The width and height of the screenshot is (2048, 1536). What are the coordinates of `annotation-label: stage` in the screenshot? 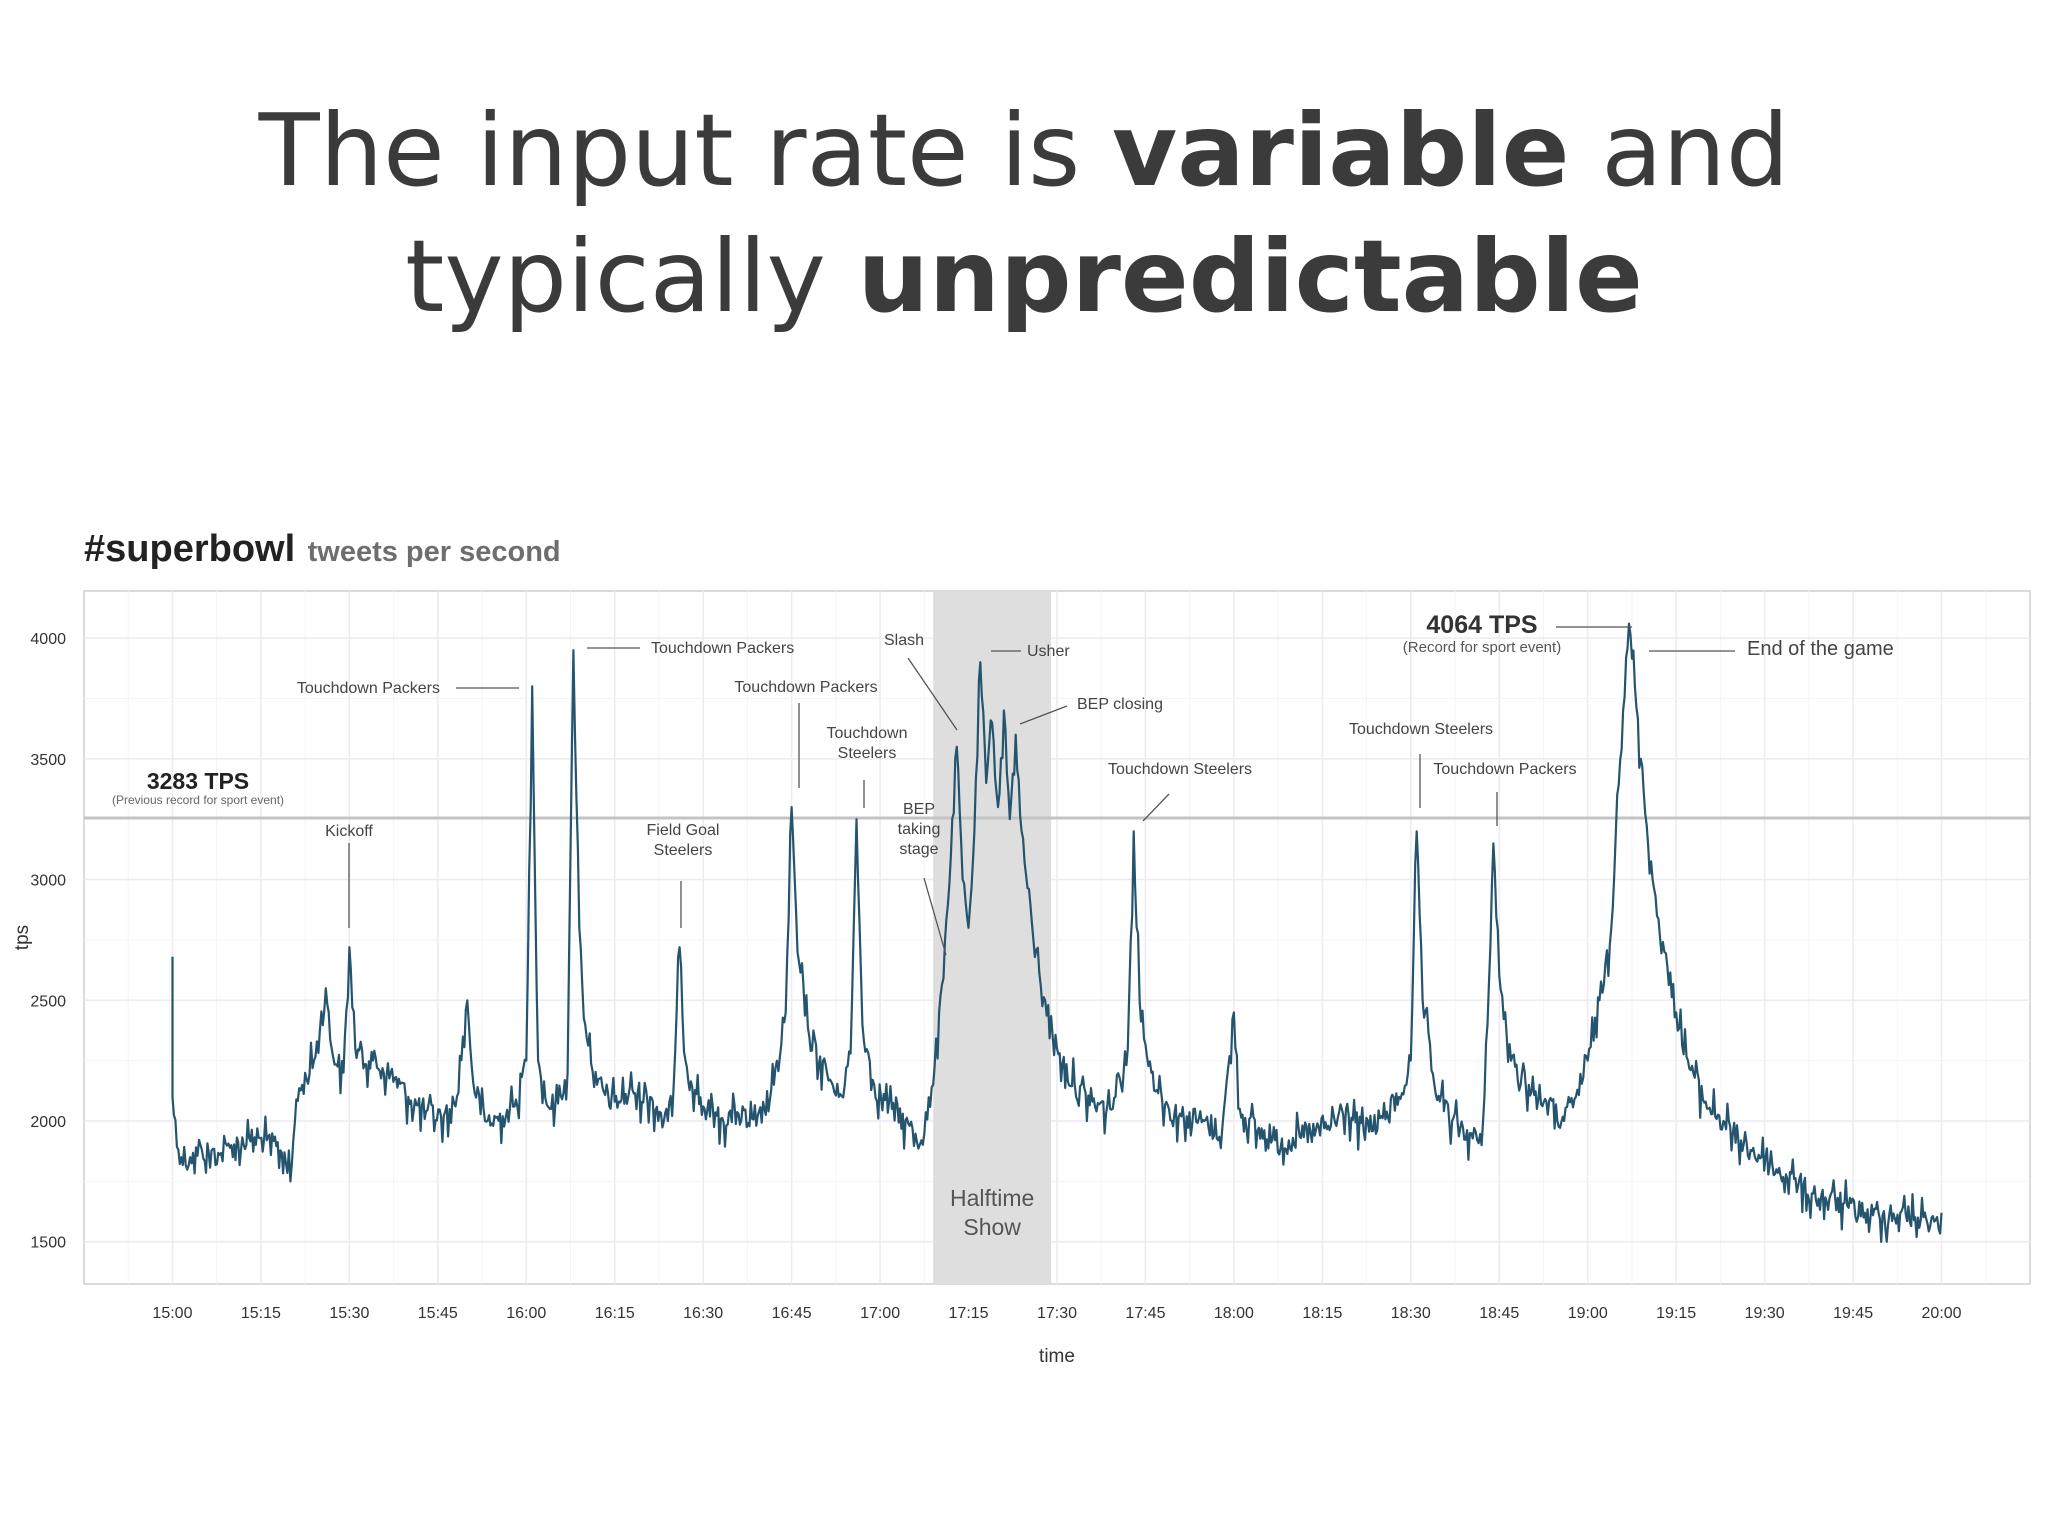 It's located at (918, 849).